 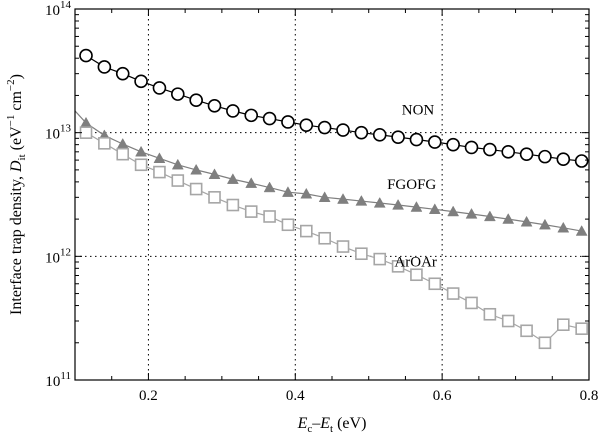 I want to click on x-tick-label: 0.4, so click(x=295, y=396).